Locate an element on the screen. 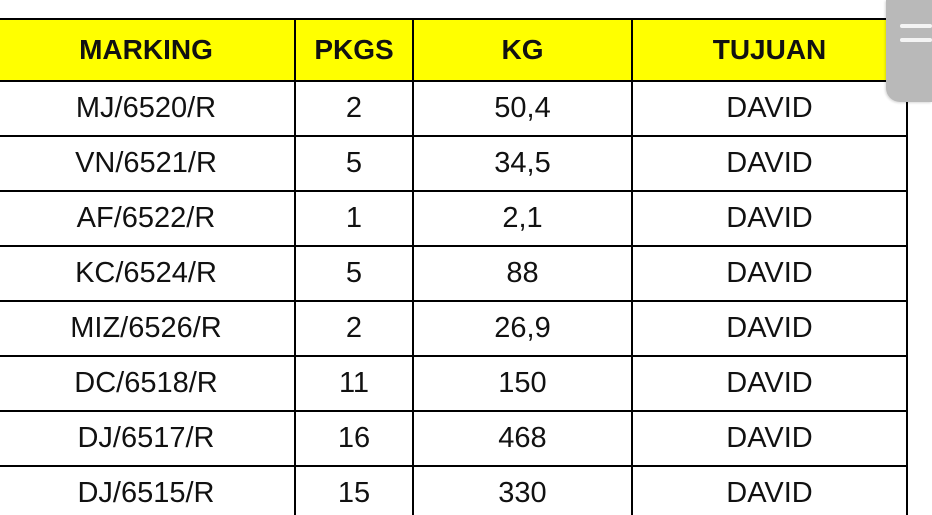 This screenshot has height=515, width=932. header-tujuan: TUJUAN is located at coordinates (769, 50).